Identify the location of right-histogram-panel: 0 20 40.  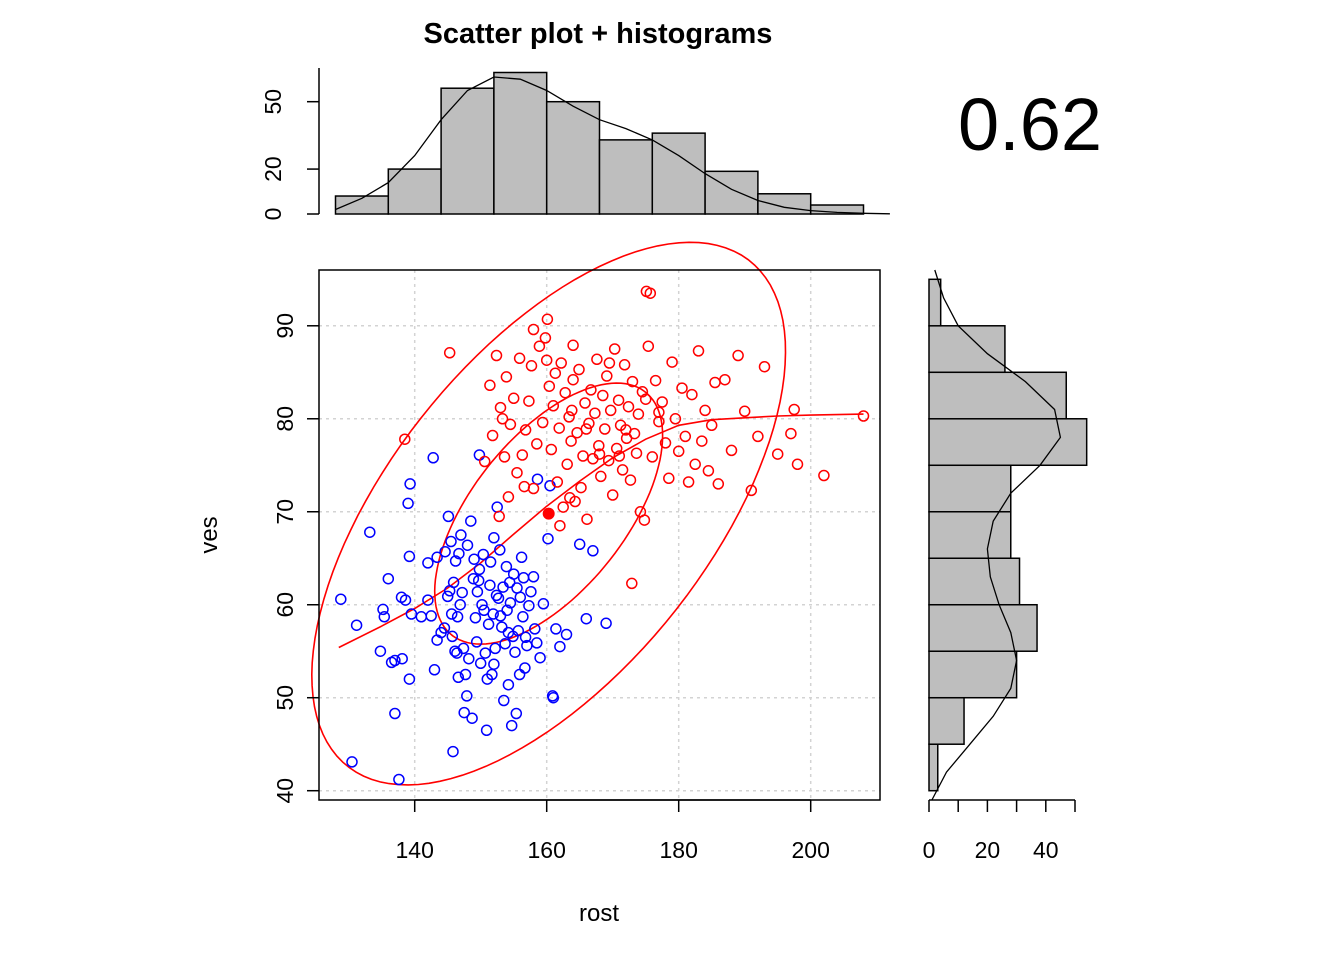
(1005, 566).